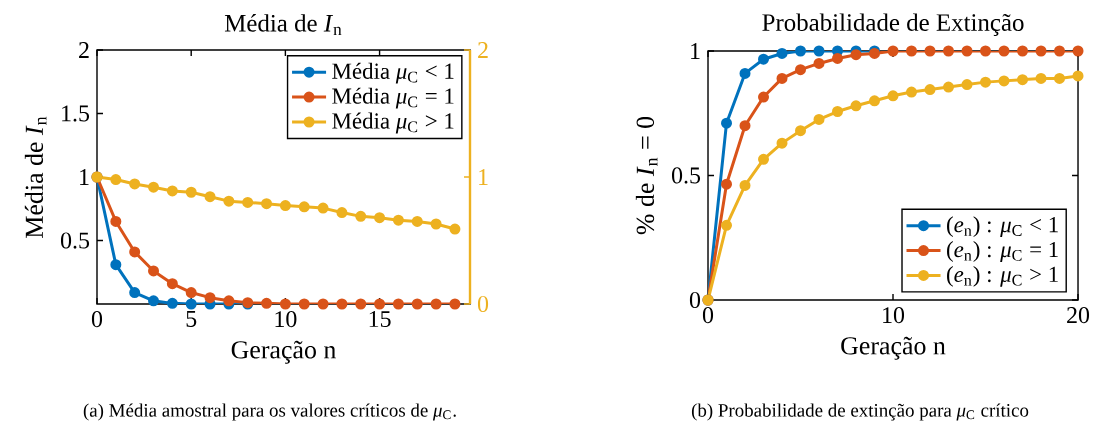  I want to click on legend-label: (e$_{n}$) : μ$_{C}$ > 1, so click(1002, 276).